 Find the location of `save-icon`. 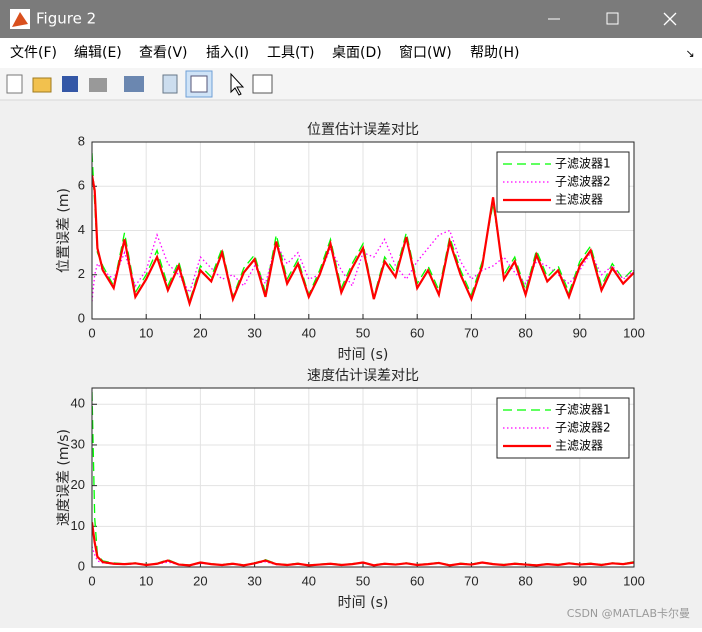

save-icon is located at coordinates (70, 84).